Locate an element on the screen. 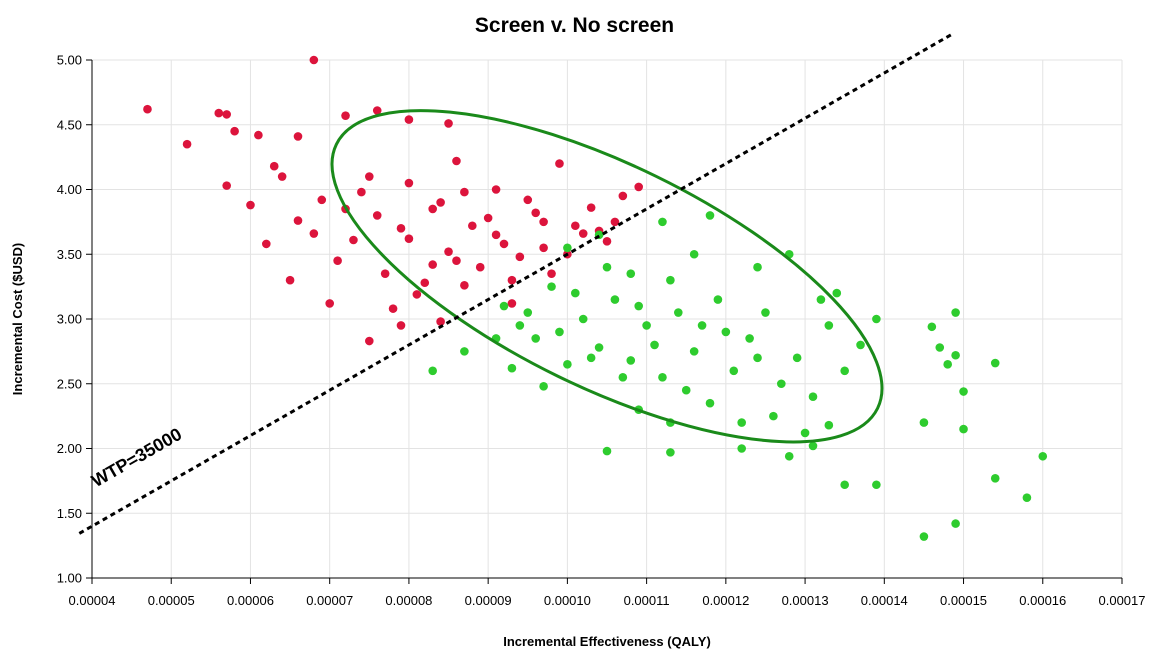  x-tick-label: 0.00016 is located at coordinates (1042, 600).